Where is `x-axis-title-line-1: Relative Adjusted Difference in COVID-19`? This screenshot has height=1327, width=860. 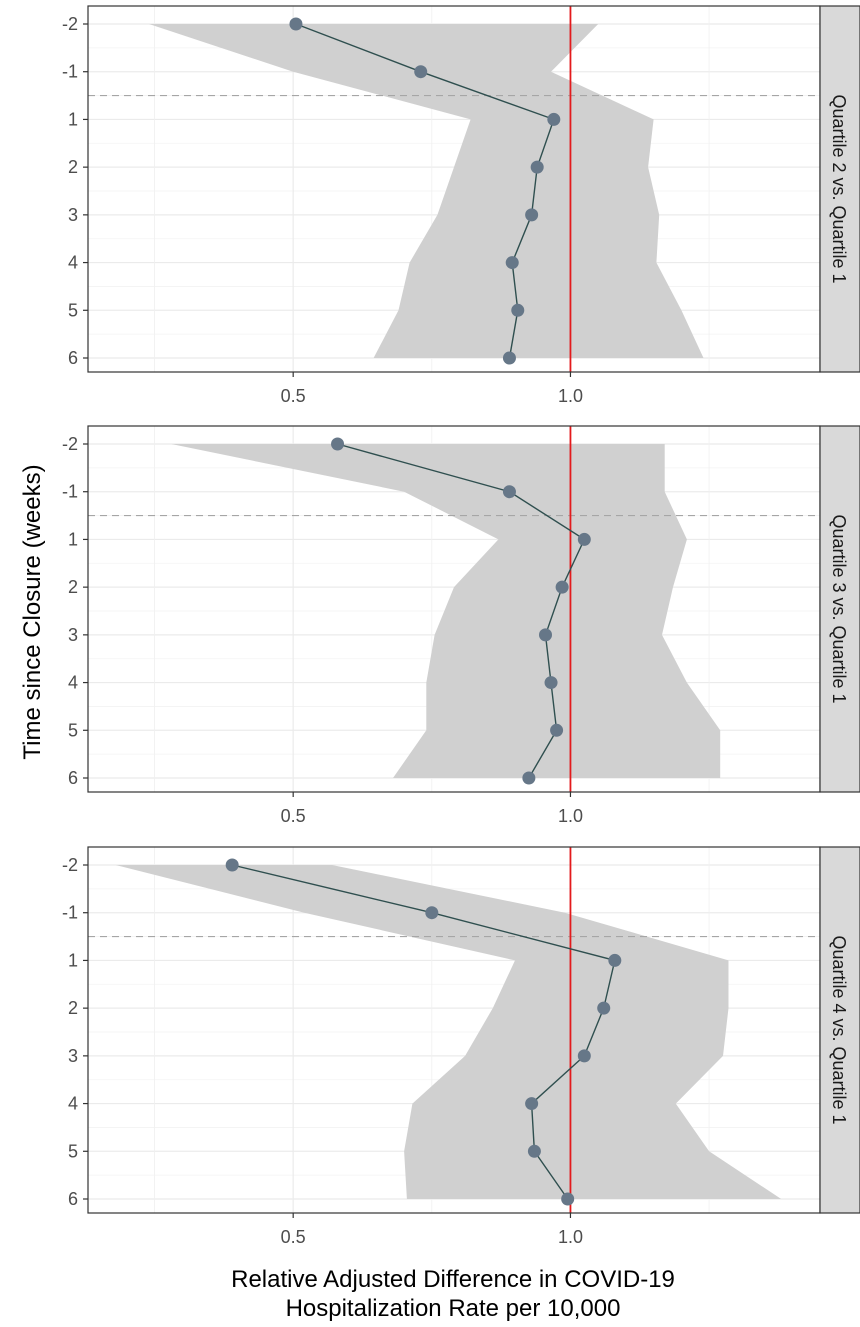
x-axis-title-line-1: Relative Adjusted Difference in COVID-19 is located at coordinates (453, 1279).